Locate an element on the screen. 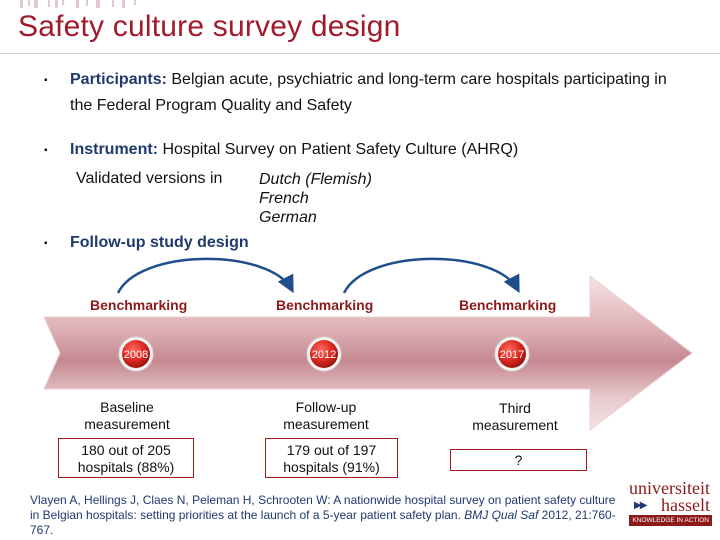 Image resolution: width=720 pixels, height=540 pixels. result-box-2017: ? is located at coordinates (518, 460).